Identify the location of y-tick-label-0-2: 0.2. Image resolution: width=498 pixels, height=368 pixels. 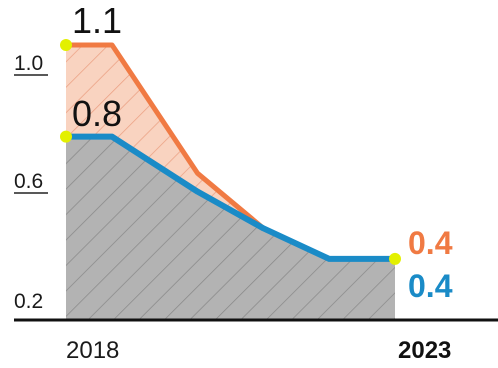
(28, 301).